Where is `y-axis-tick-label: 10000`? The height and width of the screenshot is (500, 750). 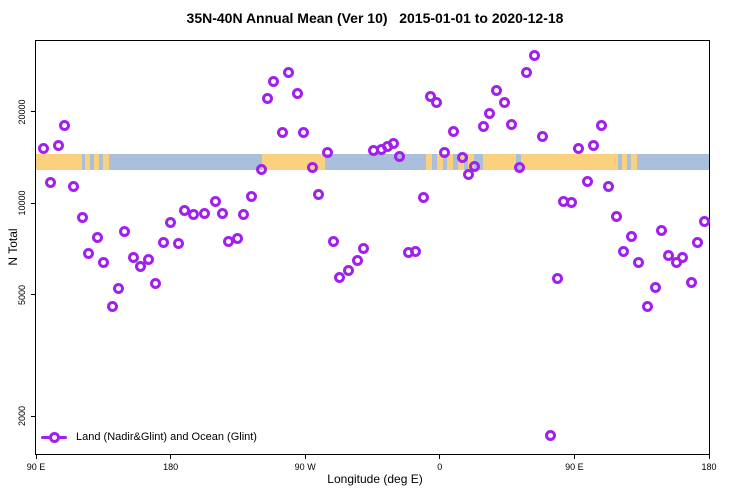 y-axis-tick-label: 10000 is located at coordinates (22, 203).